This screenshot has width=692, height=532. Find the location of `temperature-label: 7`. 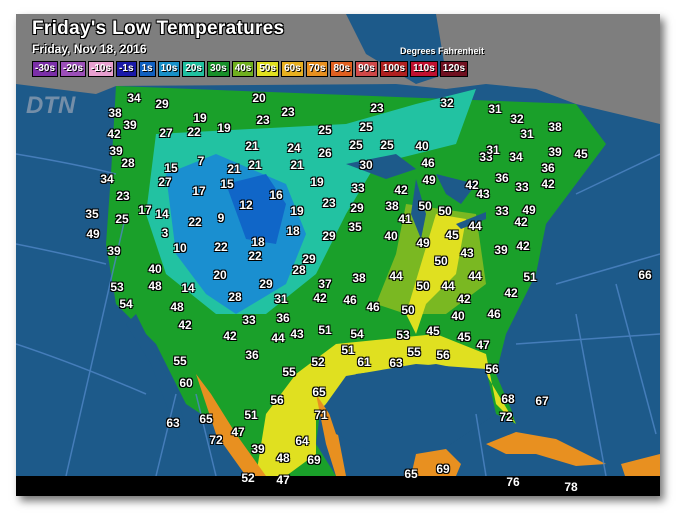

temperature-label: 7 is located at coordinates (201, 161).